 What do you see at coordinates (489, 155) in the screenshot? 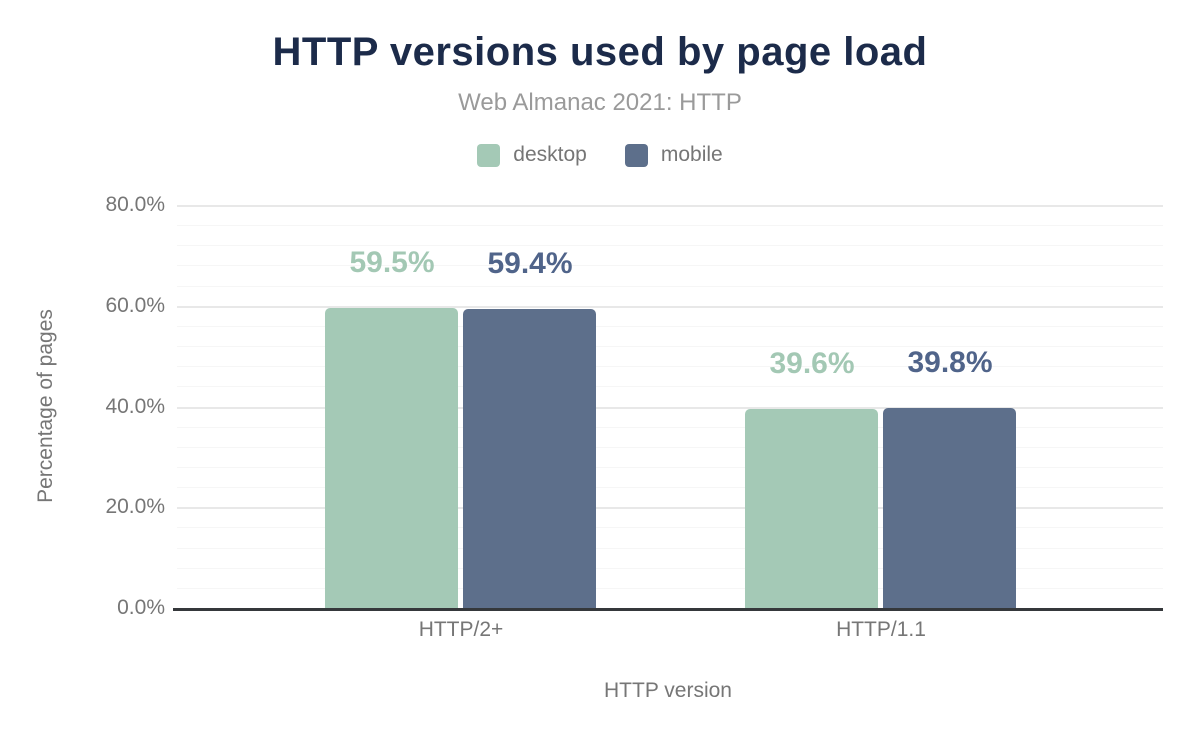
I see `legend-swatch-desktop` at bounding box center [489, 155].